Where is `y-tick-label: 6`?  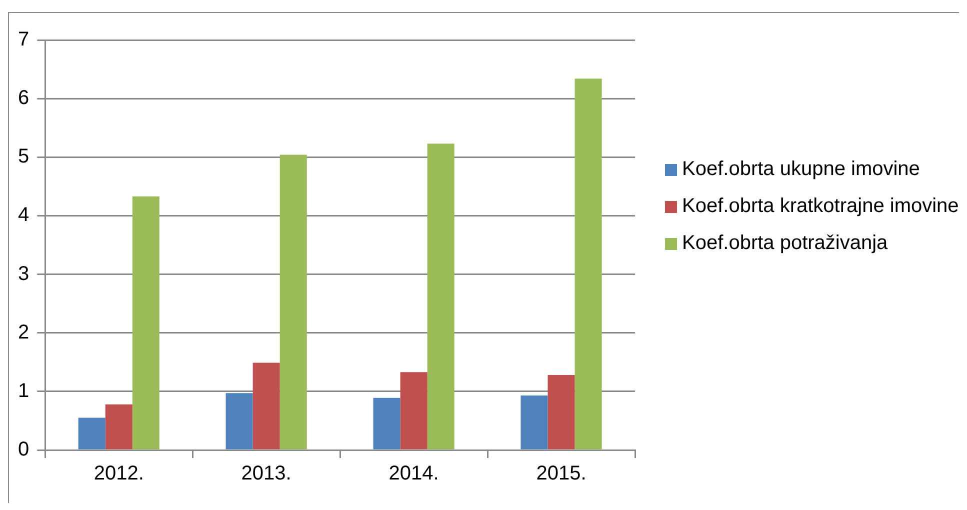 y-tick-label: 6 is located at coordinates (24, 98).